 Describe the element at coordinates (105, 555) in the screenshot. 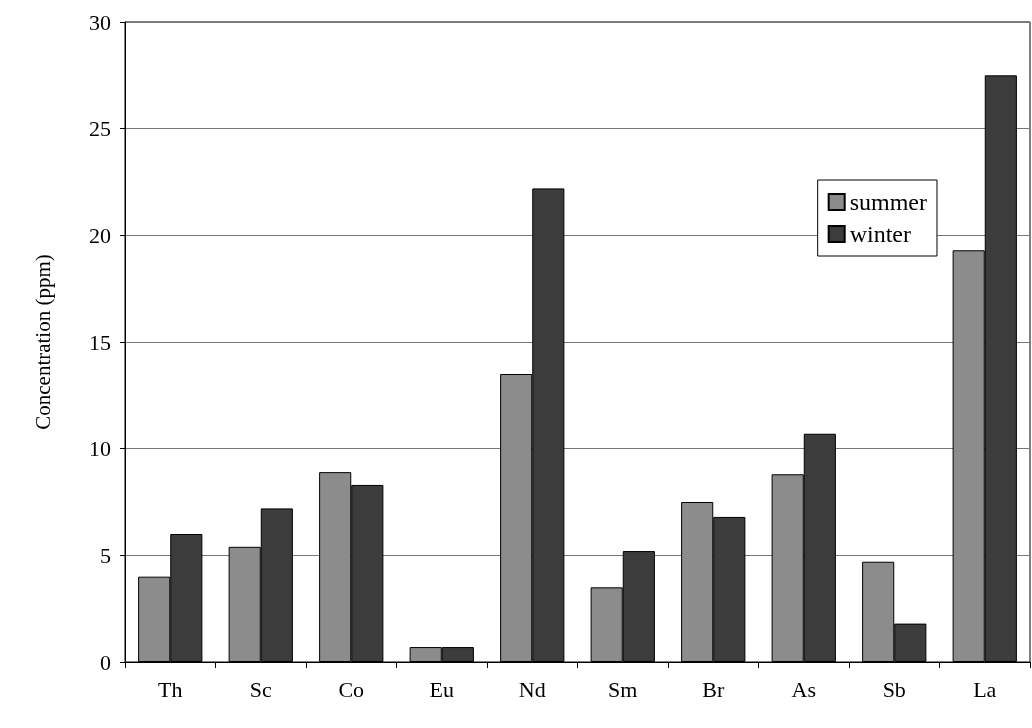

I see `y-tick-label: 5` at that location.